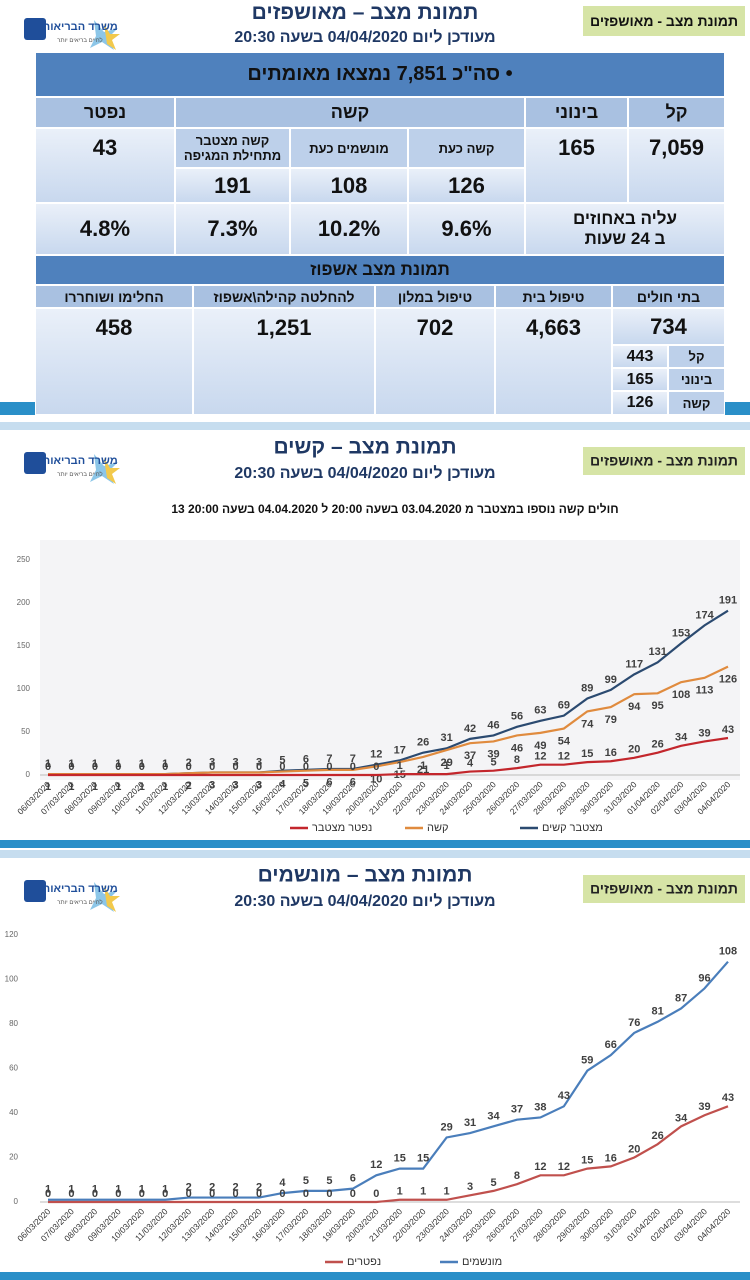 The height and width of the screenshot is (1280, 750). I want to click on data-label: 113, so click(705, 691).